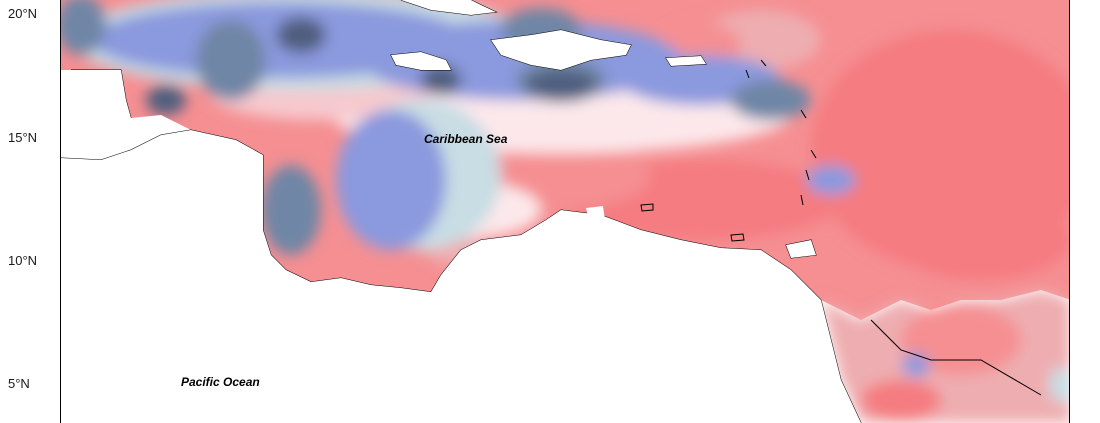 The image size is (1100, 423). What do you see at coordinates (421, 61) in the screenshot?
I see `jamaica-land` at bounding box center [421, 61].